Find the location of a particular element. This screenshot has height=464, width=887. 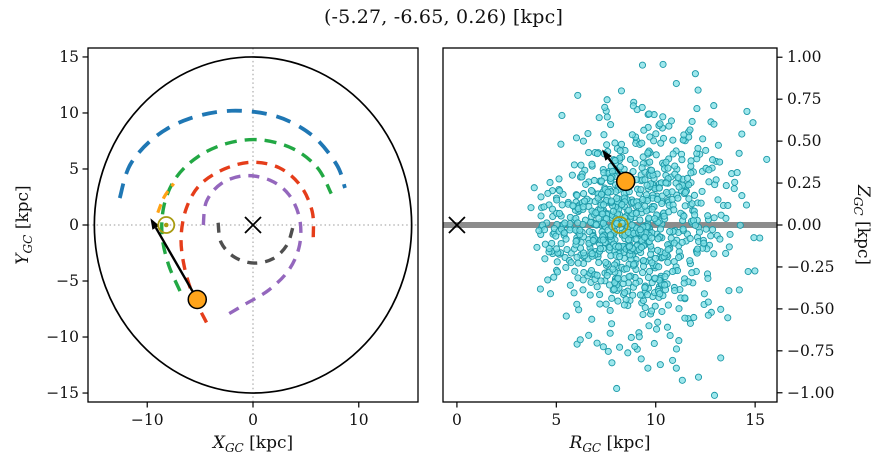

velocity-arrow-shaft is located at coordinates (176, 264).